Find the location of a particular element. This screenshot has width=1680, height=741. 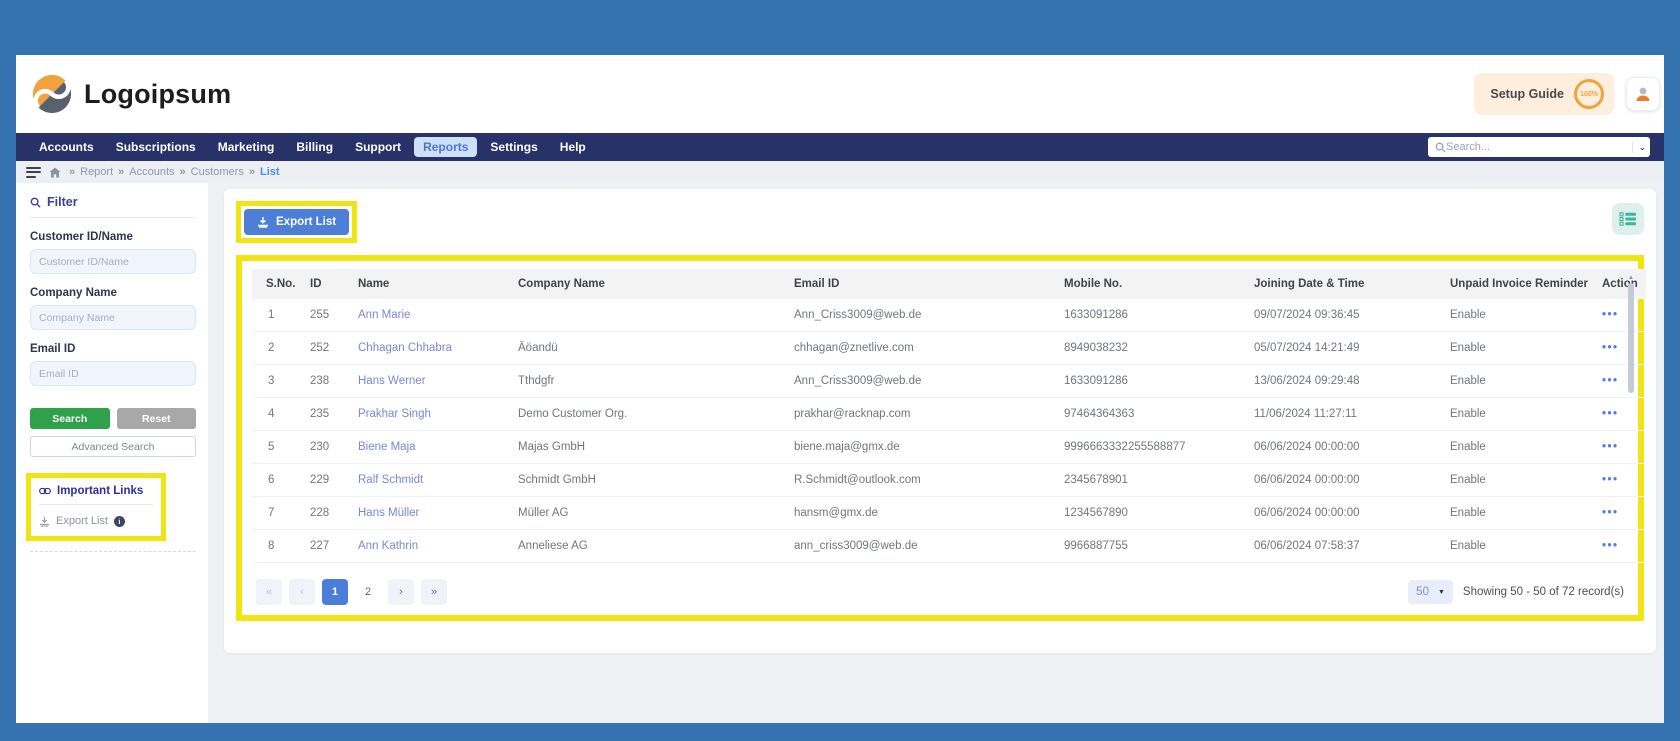

col-id: ID is located at coordinates (328, 284).